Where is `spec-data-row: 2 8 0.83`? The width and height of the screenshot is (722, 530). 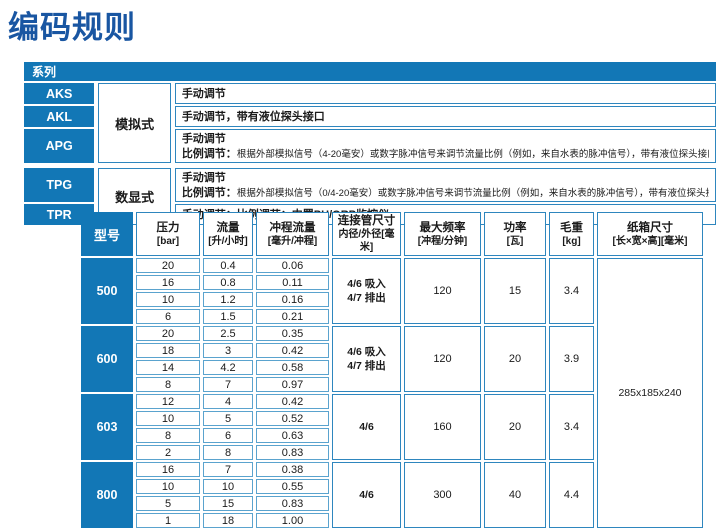 spec-data-row: 2 8 0.83 is located at coordinates (392, 452).